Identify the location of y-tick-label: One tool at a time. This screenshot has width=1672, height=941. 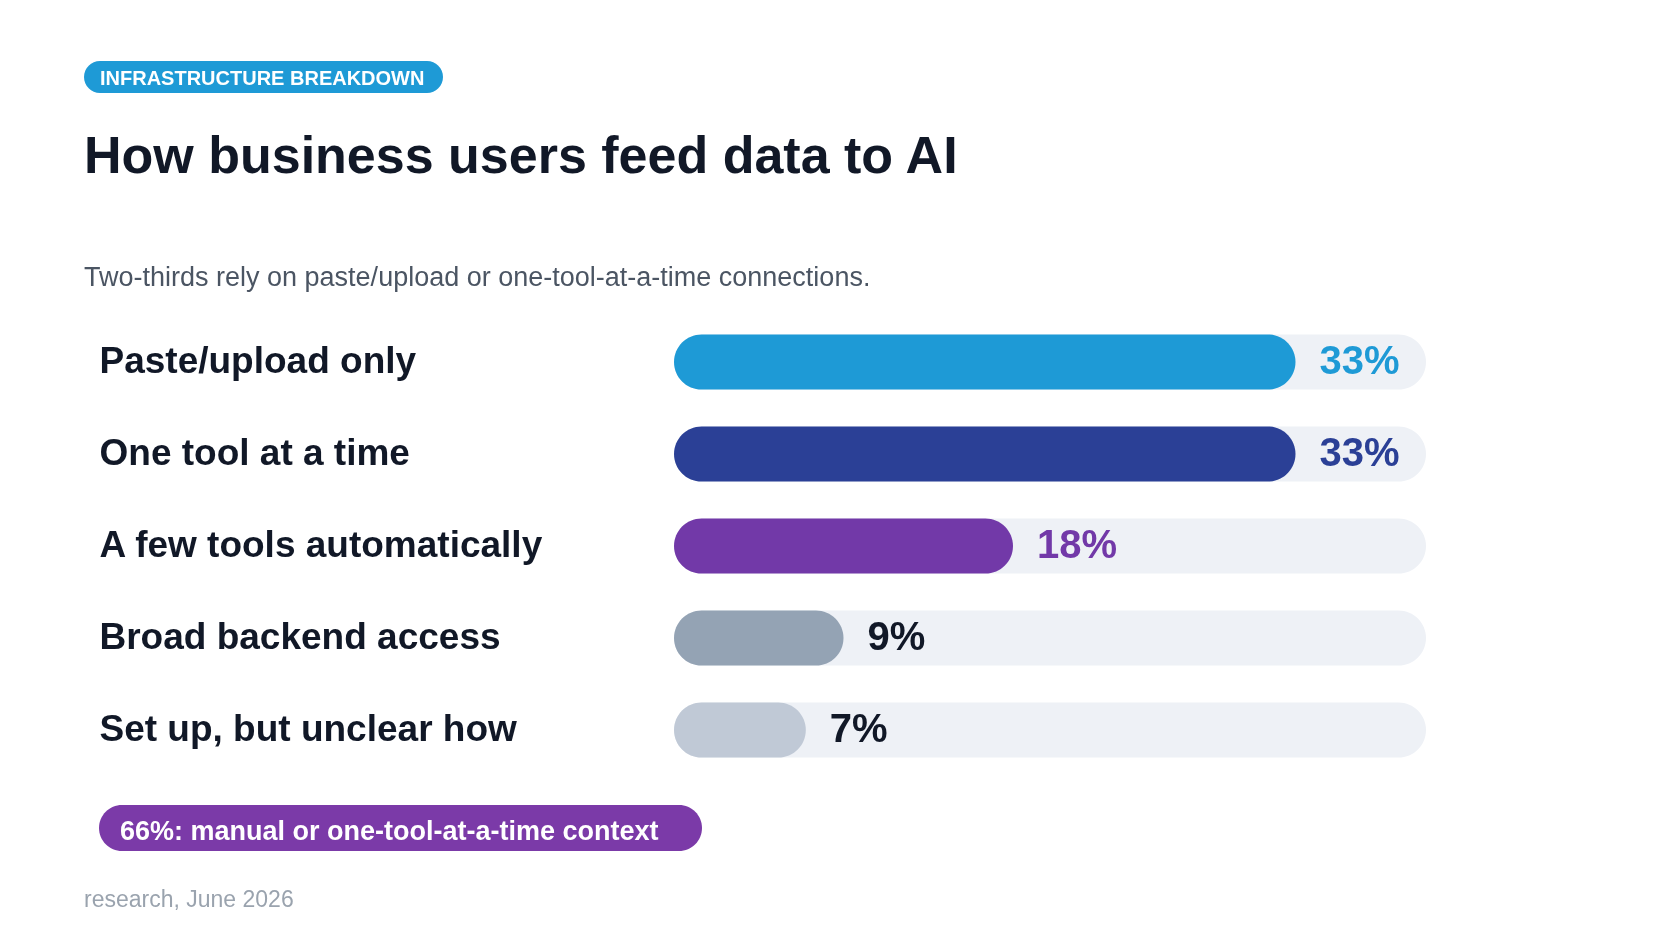
(254, 452).